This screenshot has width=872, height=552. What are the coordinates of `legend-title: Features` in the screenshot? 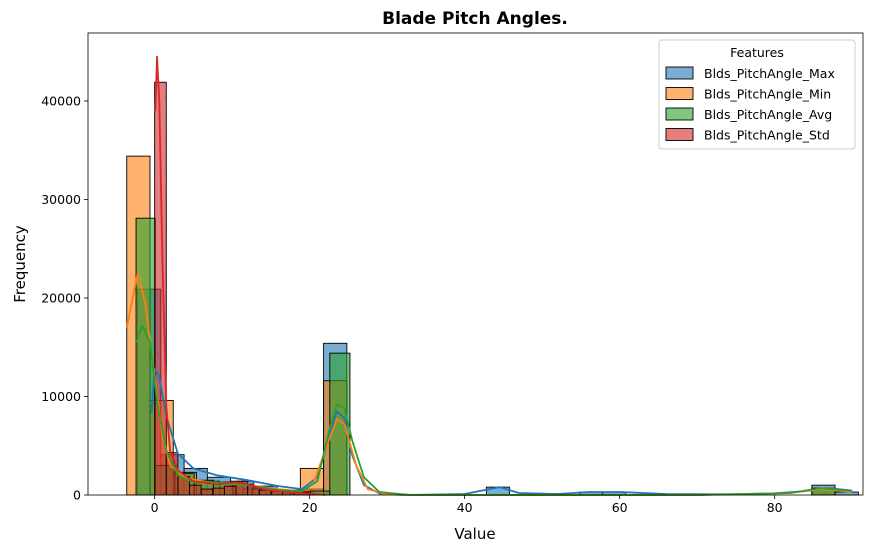 It's located at (757, 52).